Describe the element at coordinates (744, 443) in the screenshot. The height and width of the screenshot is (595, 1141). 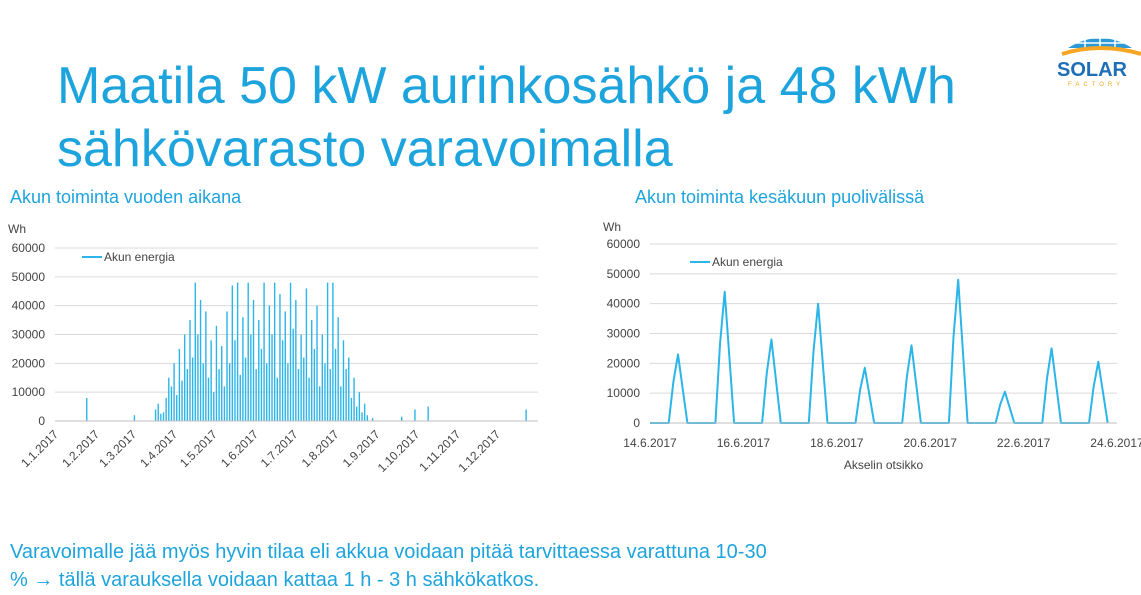
I see `x-tick-label: 16.6.2017` at that location.